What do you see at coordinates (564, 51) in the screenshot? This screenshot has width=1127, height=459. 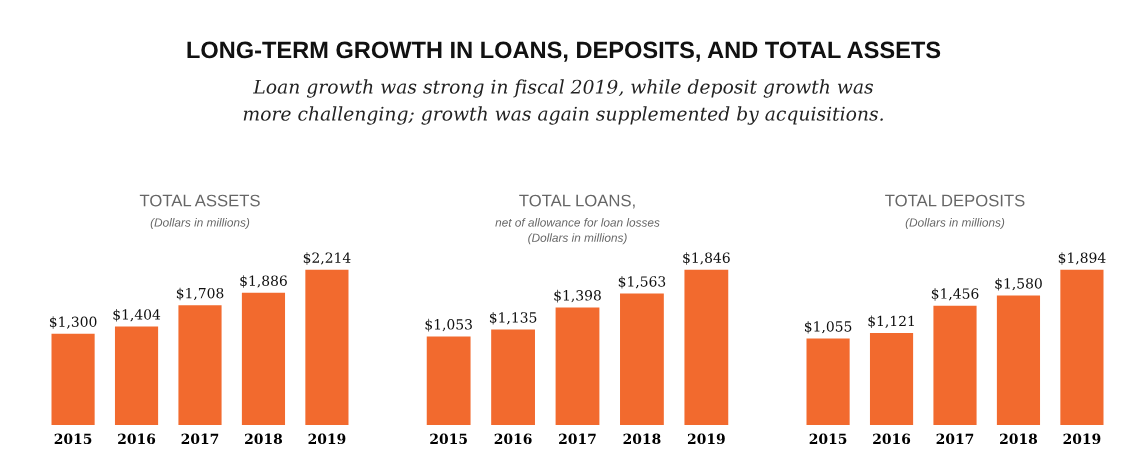 I see `text: LONG-TERM GROWTH IN LOANS, DEPOSITS, AND TOTAL ASSETS` at bounding box center [564, 51].